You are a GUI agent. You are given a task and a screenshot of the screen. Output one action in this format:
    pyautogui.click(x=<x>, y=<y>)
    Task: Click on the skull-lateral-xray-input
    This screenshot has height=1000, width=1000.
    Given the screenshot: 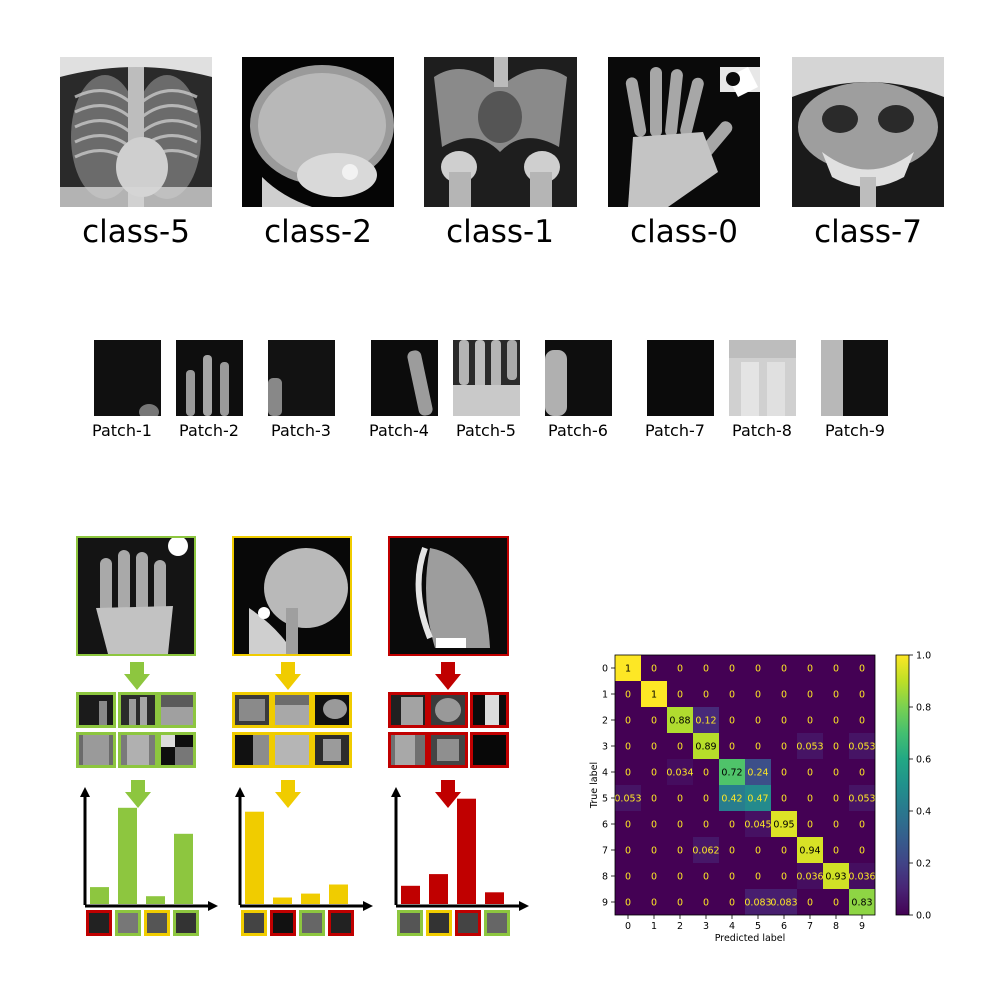 What is the action you would take?
    pyautogui.click(x=292, y=596)
    